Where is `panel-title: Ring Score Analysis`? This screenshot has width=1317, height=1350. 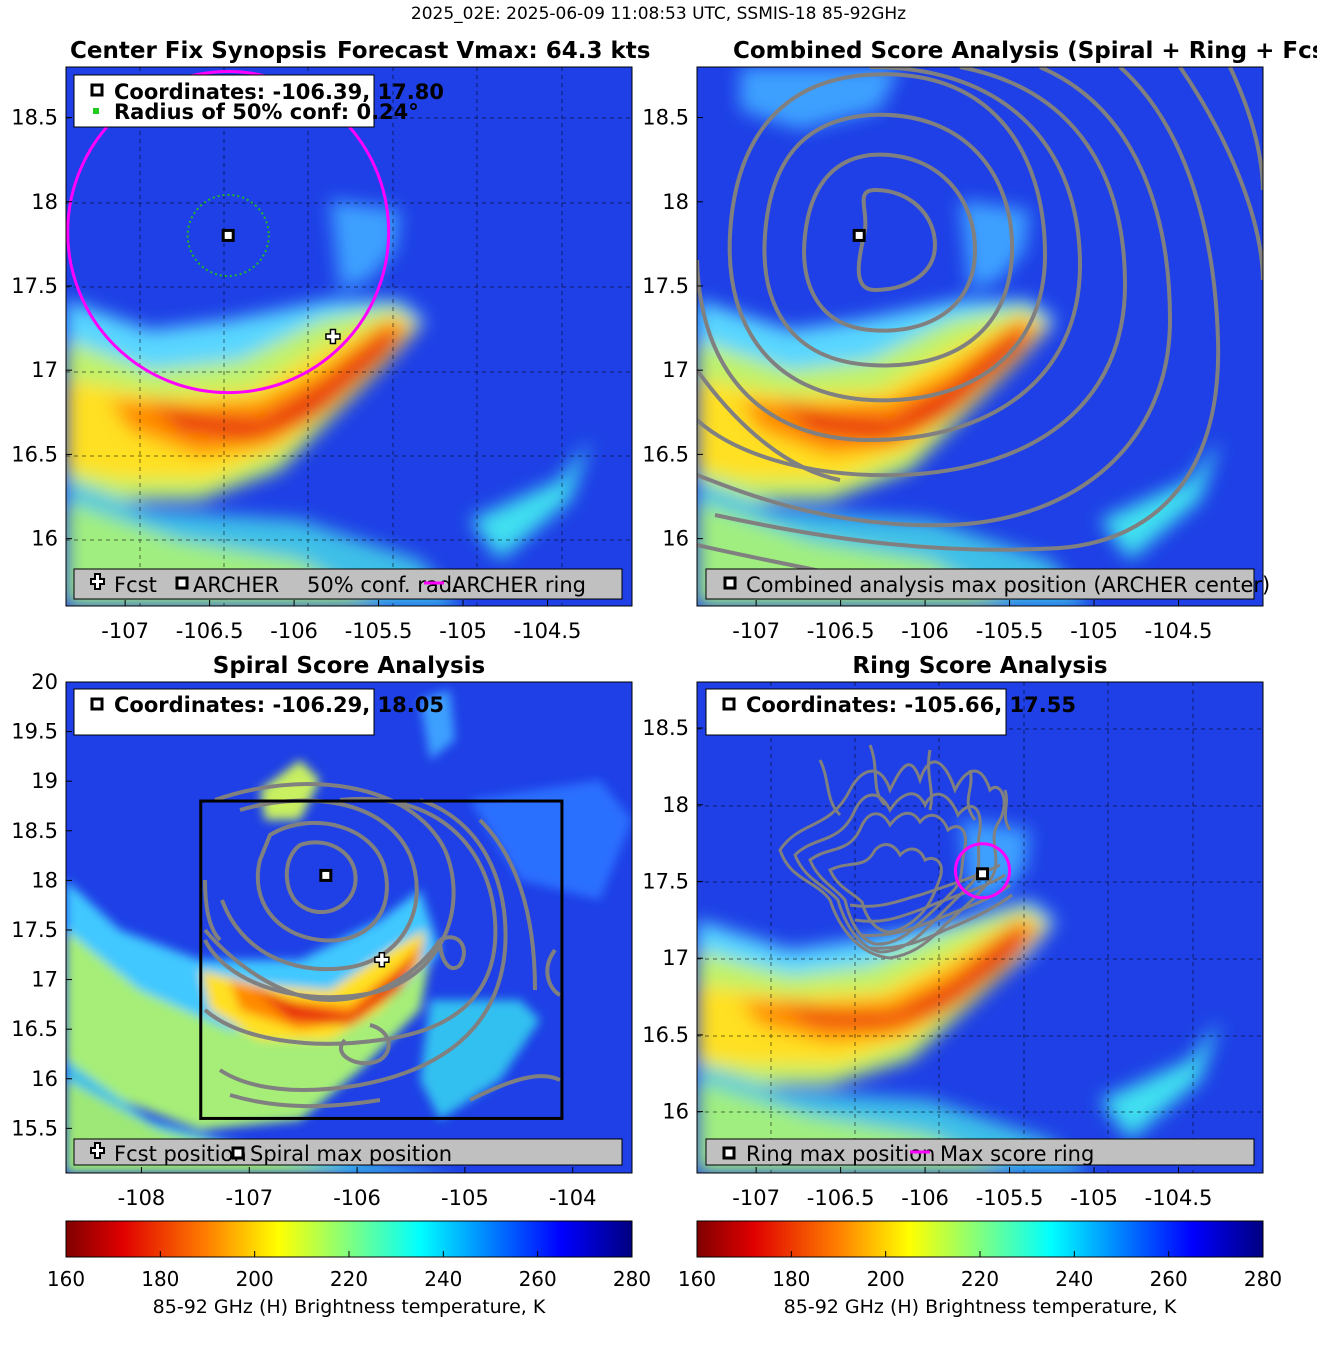
panel-title: Ring Score Analysis is located at coordinates (979, 666).